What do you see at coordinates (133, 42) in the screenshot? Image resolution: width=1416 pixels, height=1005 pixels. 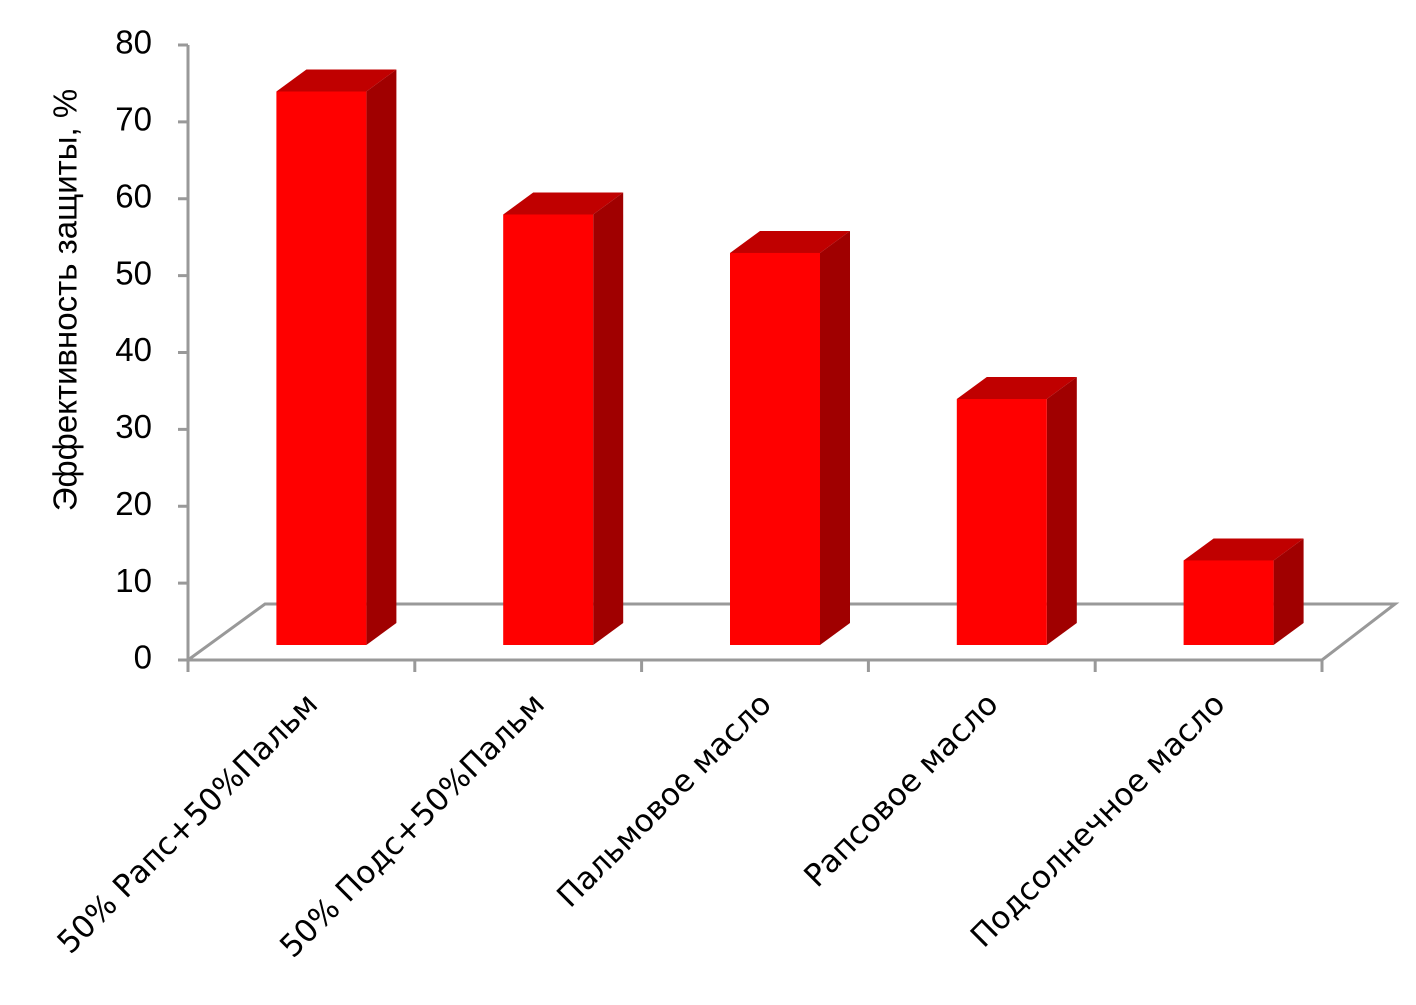 I see `y-tick-label: 80` at bounding box center [133, 42].